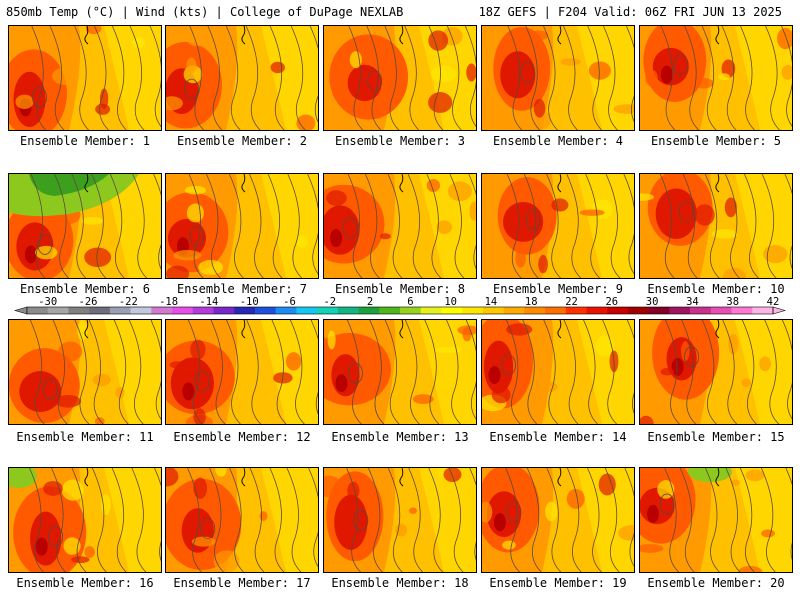  I want to click on ensemble-member-label: Ensemble Member: 11, so click(85, 437).